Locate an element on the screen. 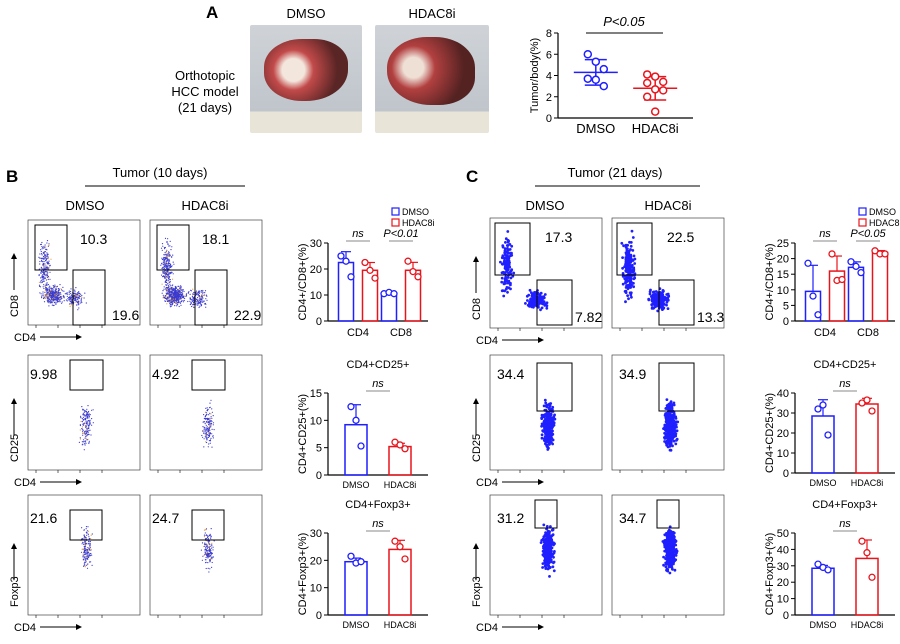 The height and width of the screenshot is (644, 900). y-tick-label: 10 is located at coordinates (316, 421).